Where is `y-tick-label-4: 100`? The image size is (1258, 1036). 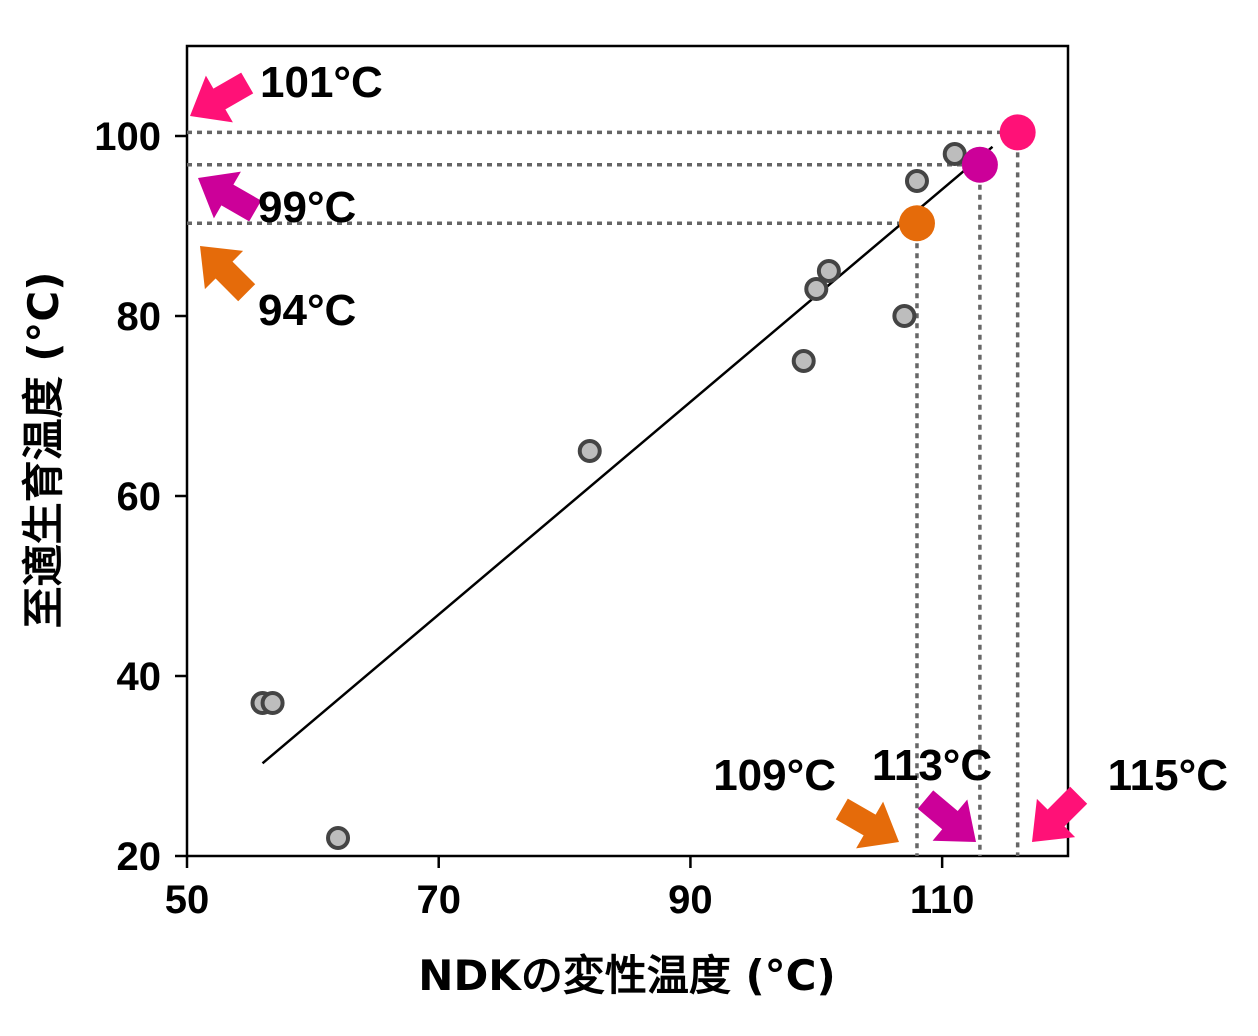 y-tick-label-4: 100 is located at coordinates (127, 137).